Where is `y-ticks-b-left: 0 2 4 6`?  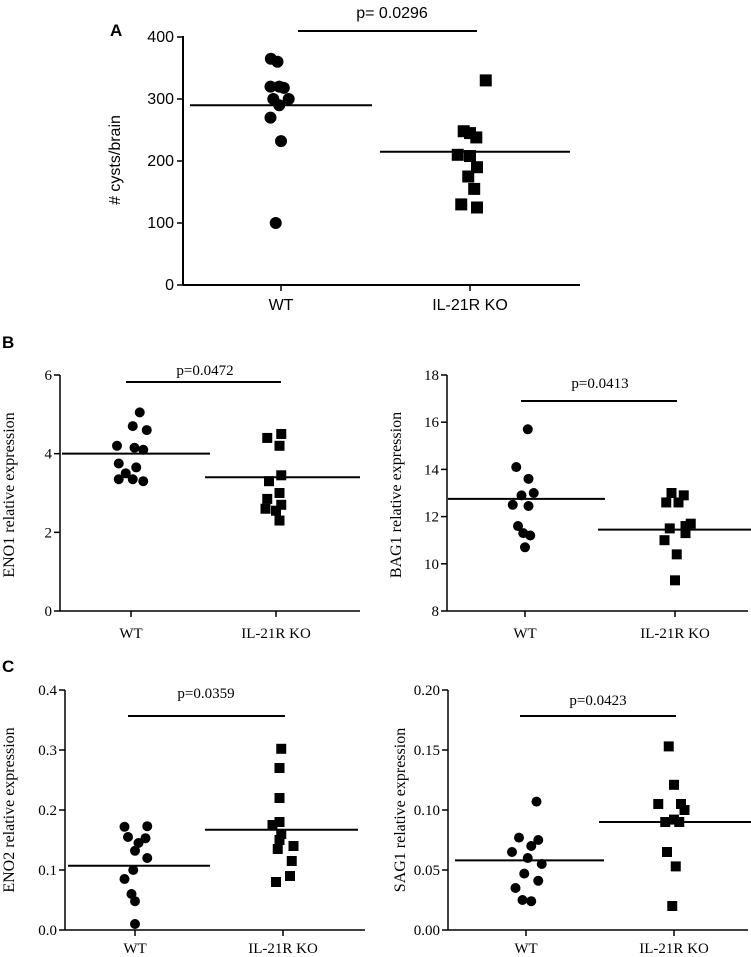
y-ticks-b-left: 0 2 4 6 is located at coordinates (52, 494).